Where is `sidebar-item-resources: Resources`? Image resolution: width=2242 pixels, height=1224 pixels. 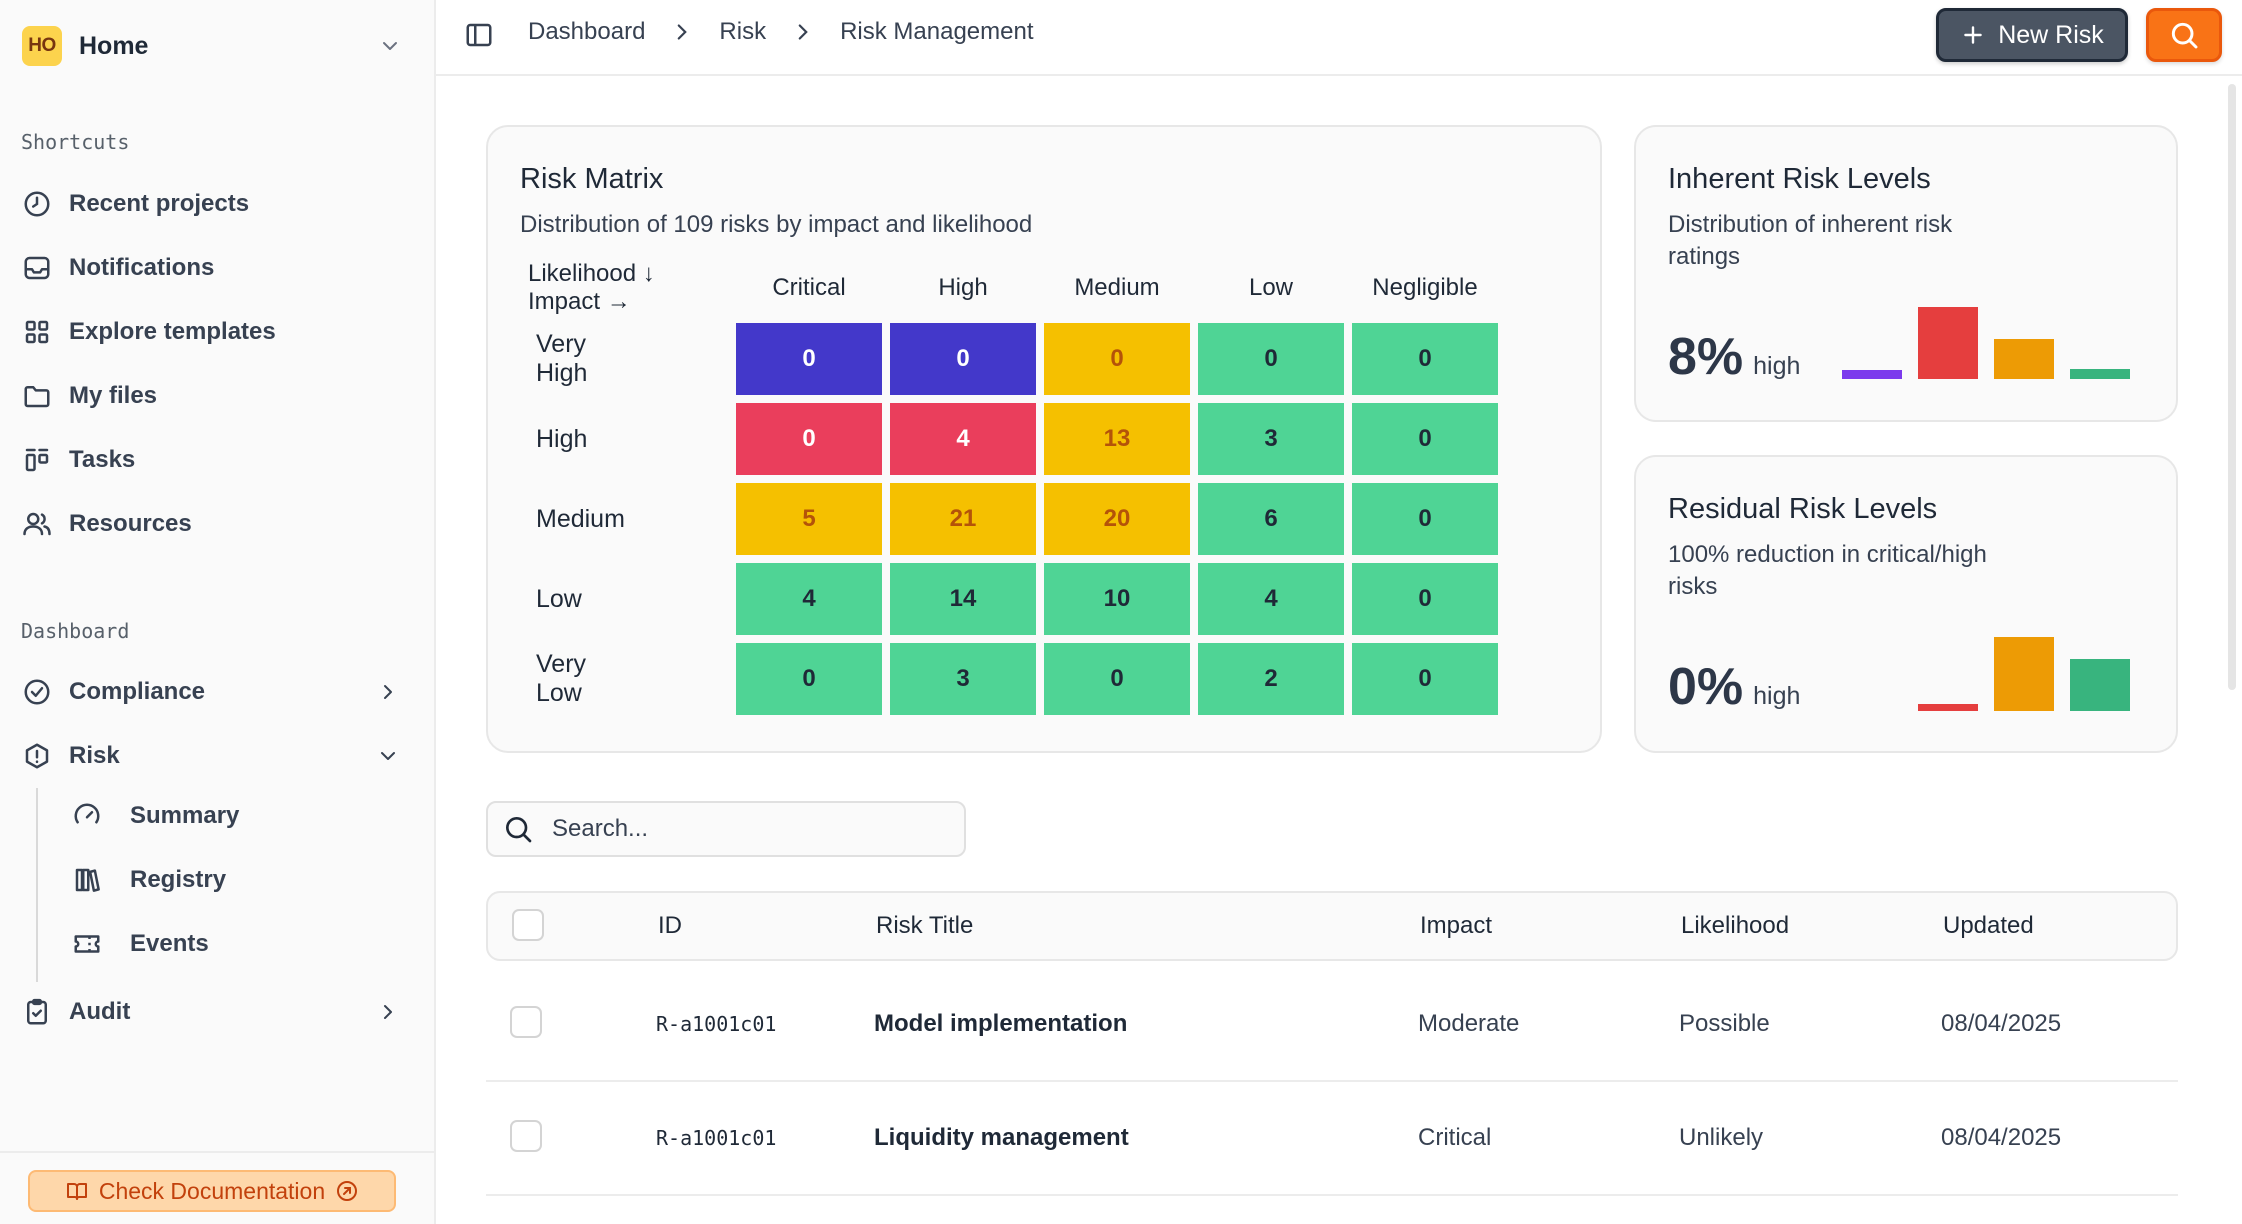
sidebar-item-resources: Resources is located at coordinates (218, 524).